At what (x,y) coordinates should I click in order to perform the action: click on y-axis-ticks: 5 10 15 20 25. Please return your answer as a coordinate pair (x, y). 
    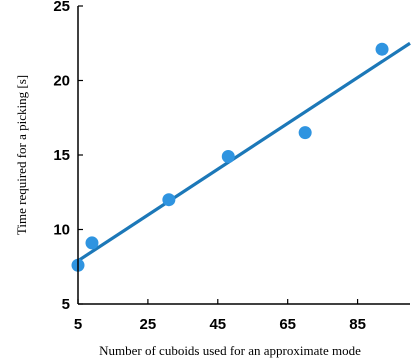
    Looking at the image, I should click on (68, 156).